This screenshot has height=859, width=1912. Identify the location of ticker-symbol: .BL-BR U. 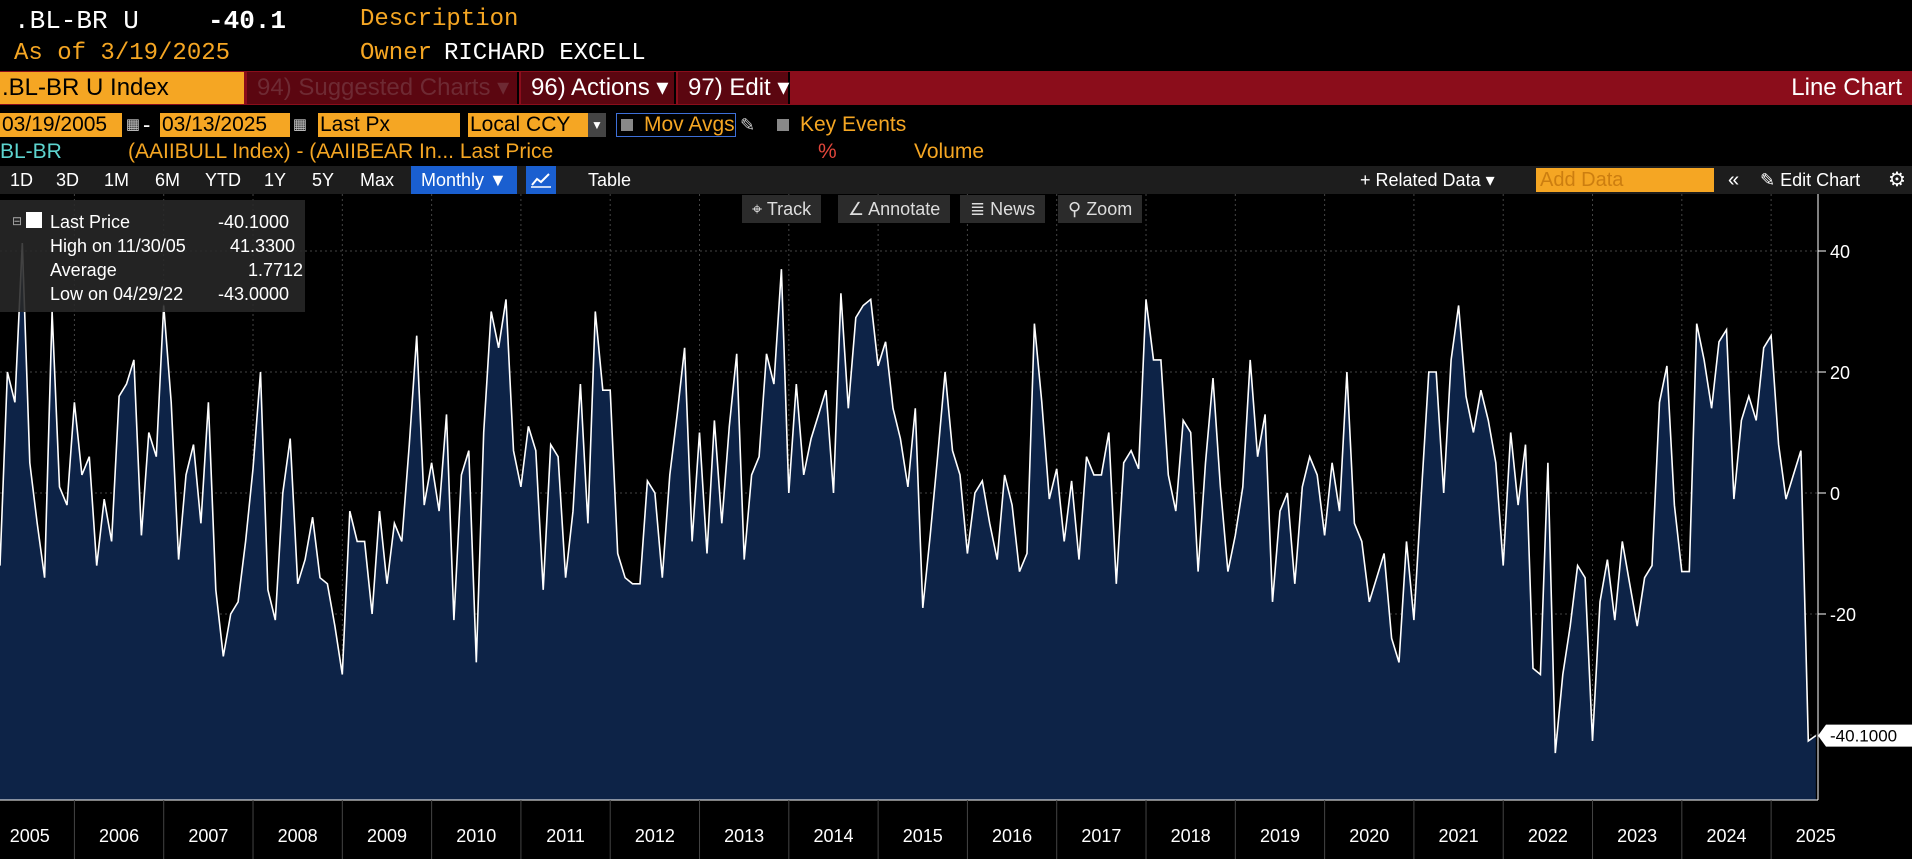
(76, 21).